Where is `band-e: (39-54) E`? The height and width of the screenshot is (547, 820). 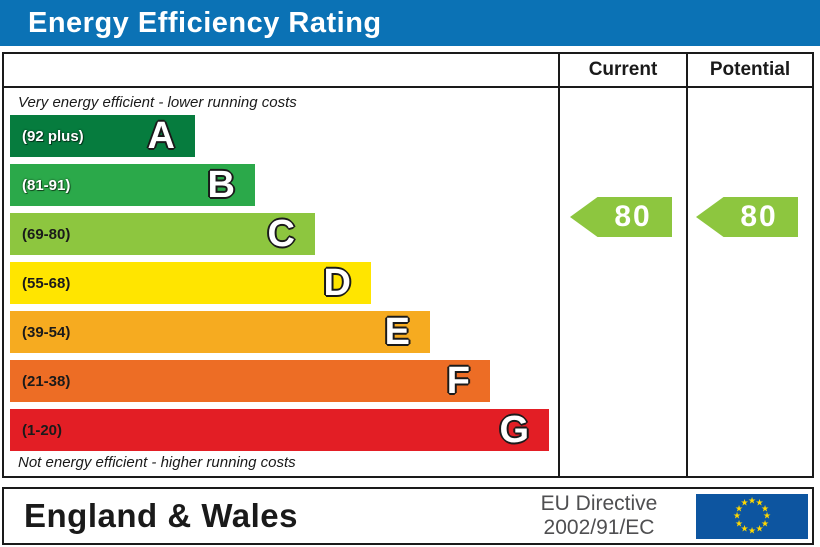 band-e: (39-54) E is located at coordinates (220, 332).